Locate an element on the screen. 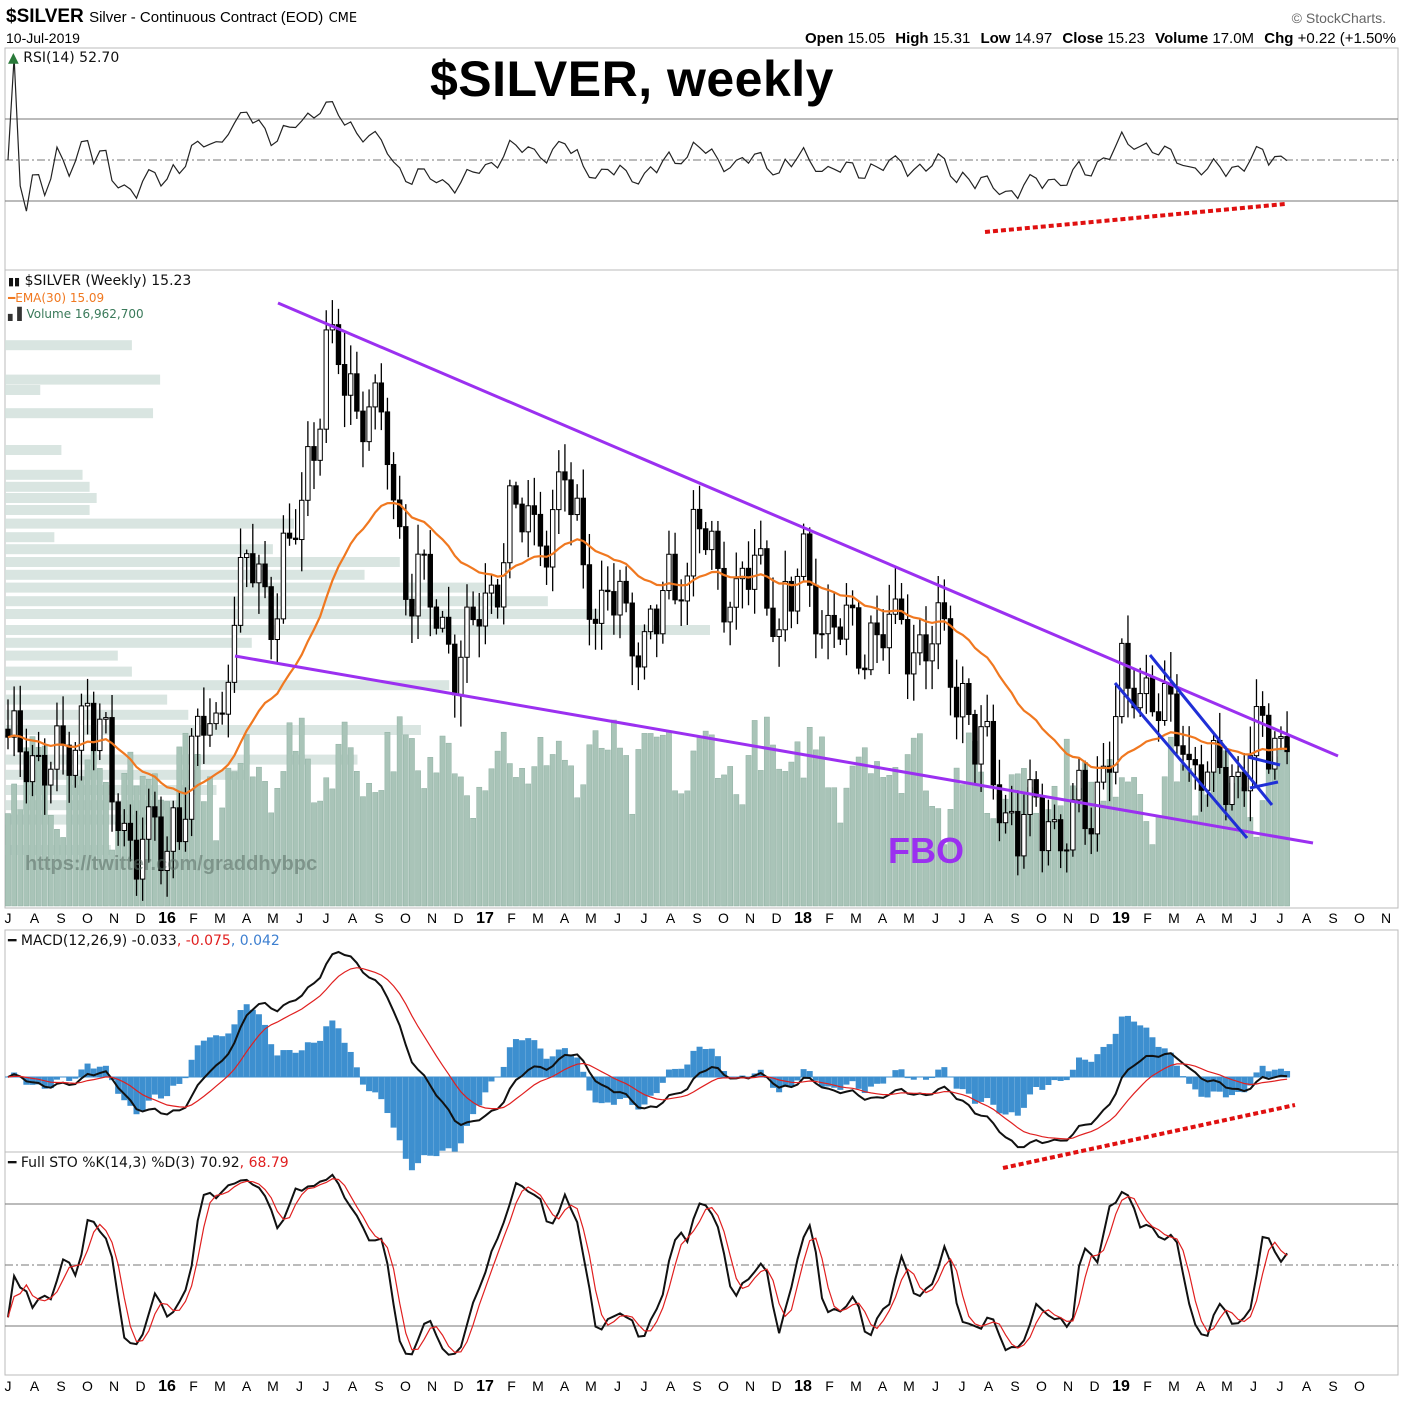 This screenshot has height=1404, width=1408. sto-d-line is located at coordinates (647, 1266).